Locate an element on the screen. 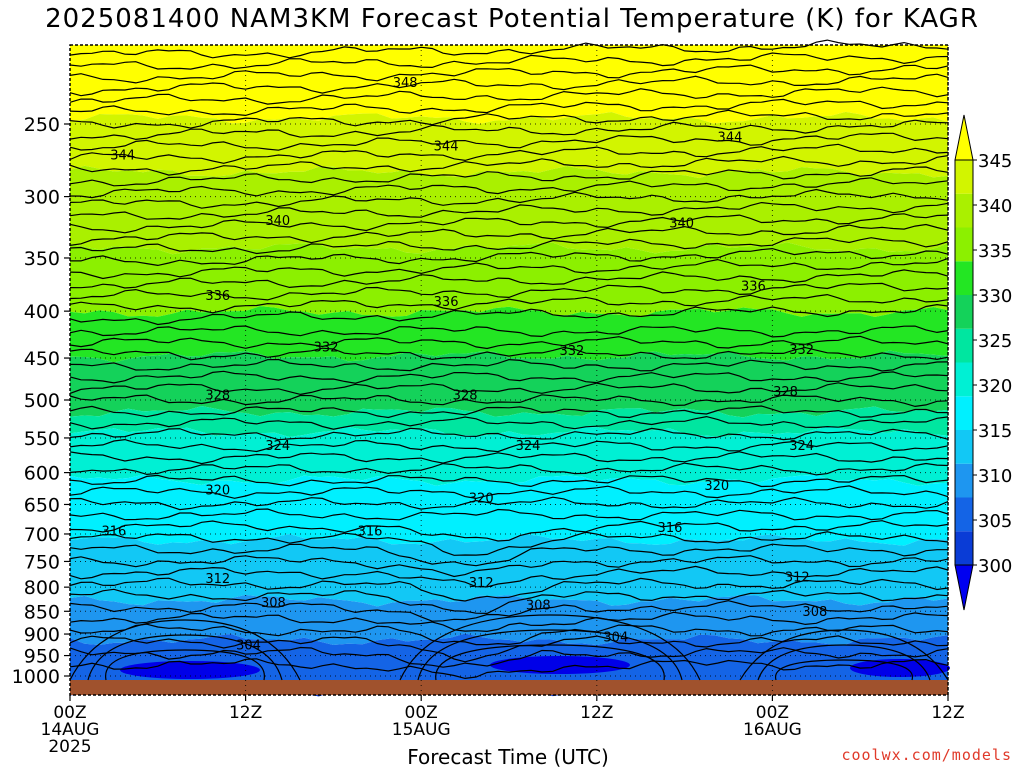 This screenshot has height=768, width=1024. y-tick-label: 250 is located at coordinates (42, 125).